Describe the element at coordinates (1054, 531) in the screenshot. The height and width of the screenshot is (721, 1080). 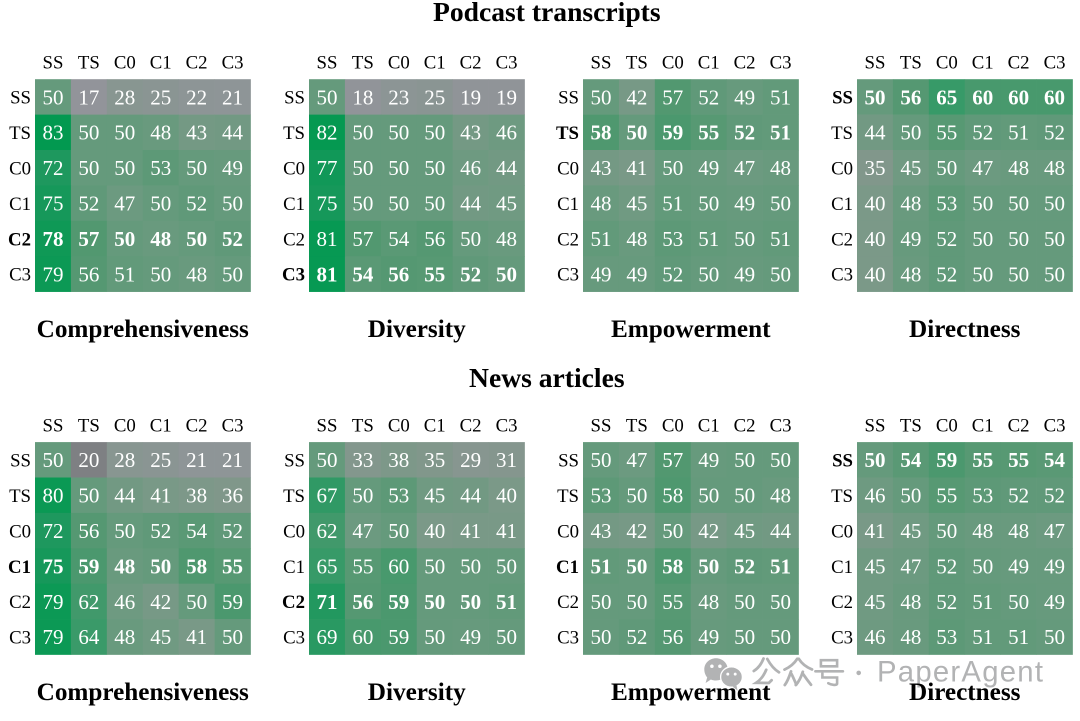
I see `svg-text: 47` at that location.